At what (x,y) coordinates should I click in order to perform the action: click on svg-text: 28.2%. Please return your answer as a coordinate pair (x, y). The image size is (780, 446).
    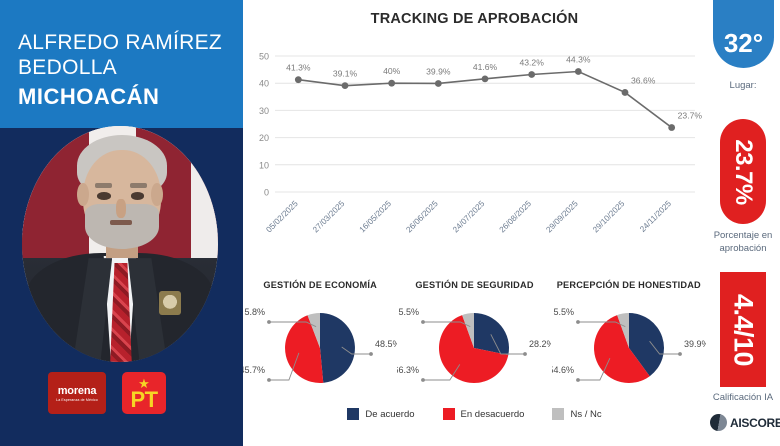
    Looking at the image, I should click on (540, 344).